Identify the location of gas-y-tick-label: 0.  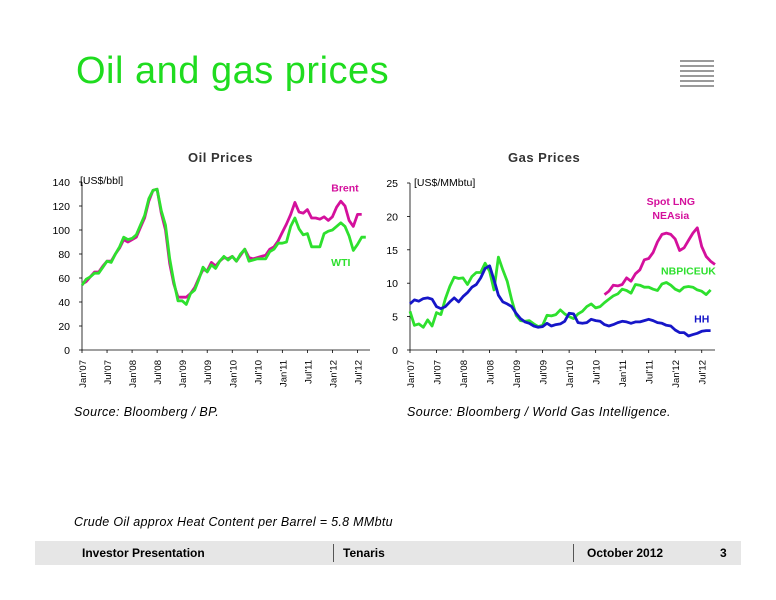
(395, 351).